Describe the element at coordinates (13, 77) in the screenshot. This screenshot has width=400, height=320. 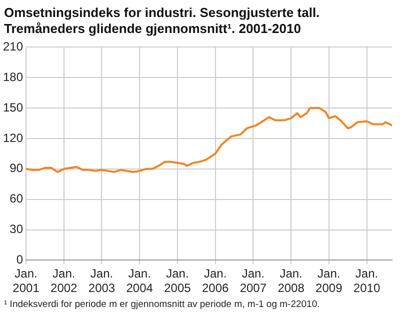
I see `y-tick-label: 180` at that location.